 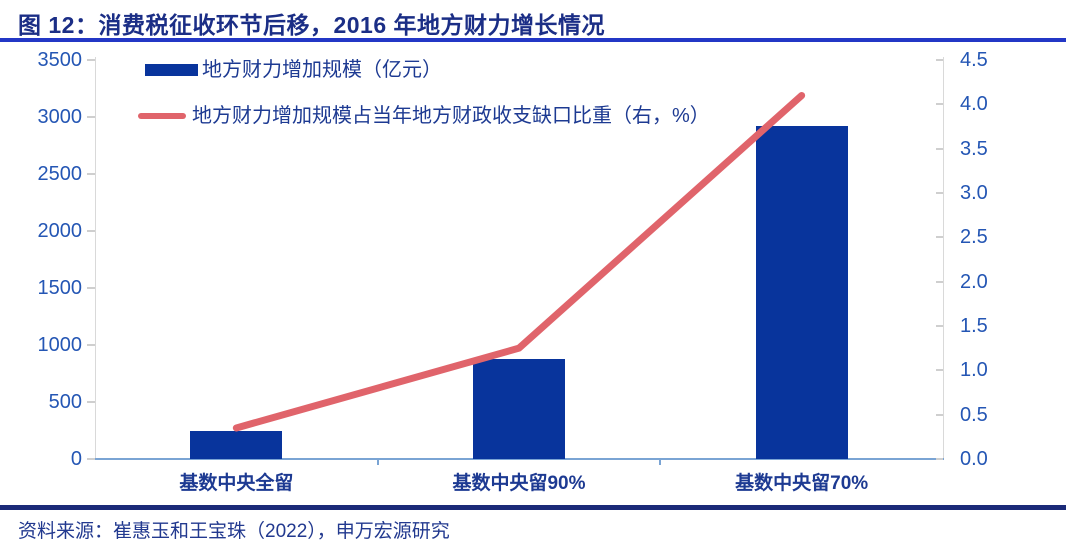 I want to click on left-axis-tick-label: 1000, so click(x=60, y=345).